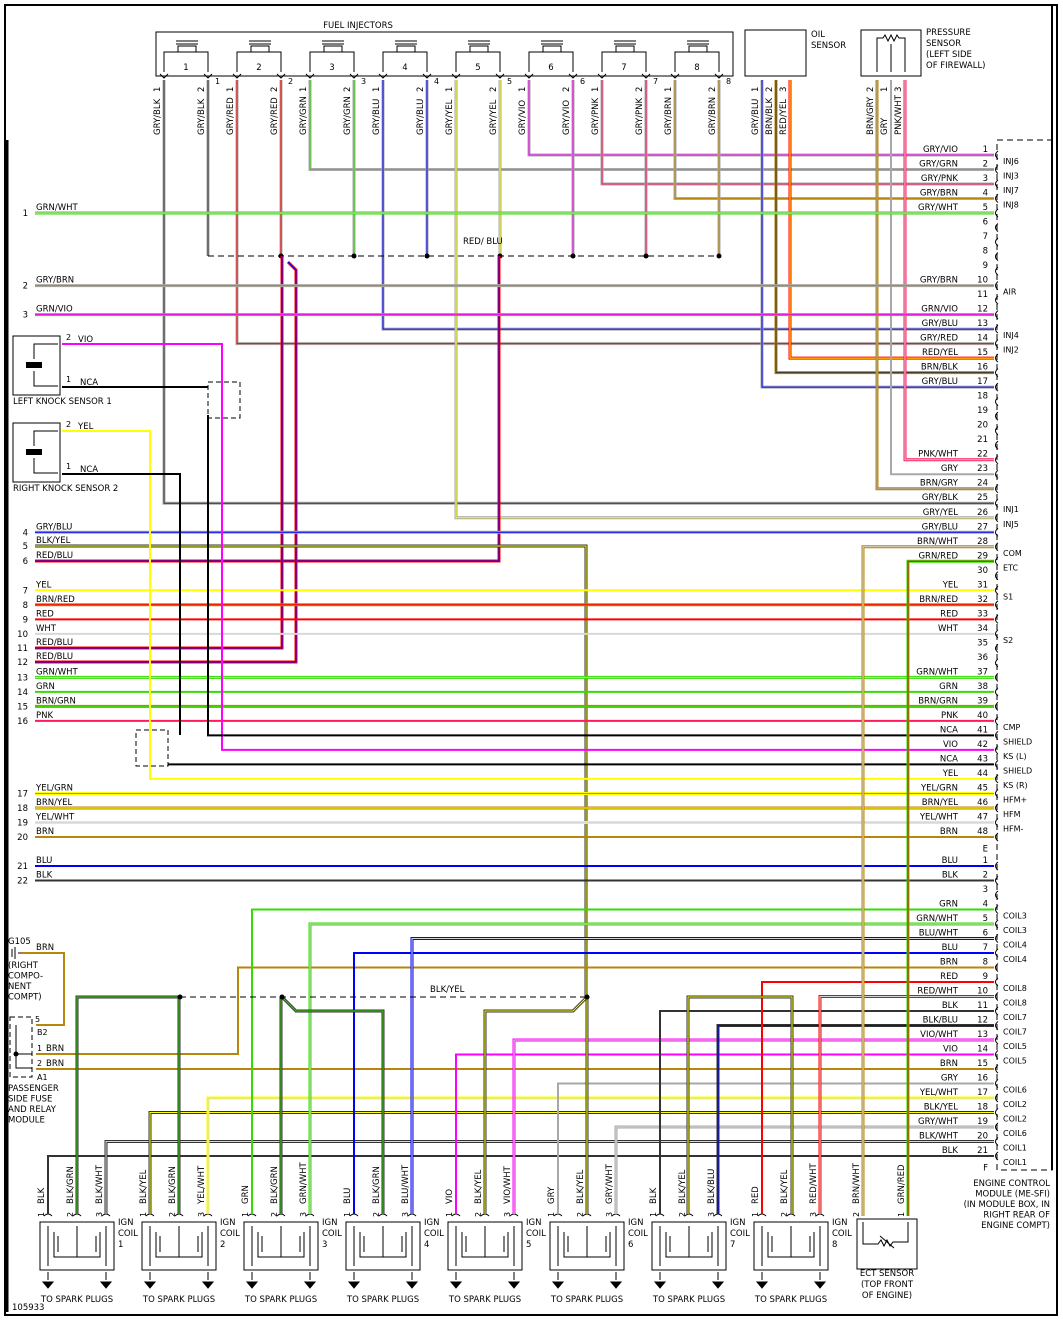  What do you see at coordinates (1011, 1184) in the screenshot?
I see `ecm-name: ENGINE CONTROL` at bounding box center [1011, 1184].